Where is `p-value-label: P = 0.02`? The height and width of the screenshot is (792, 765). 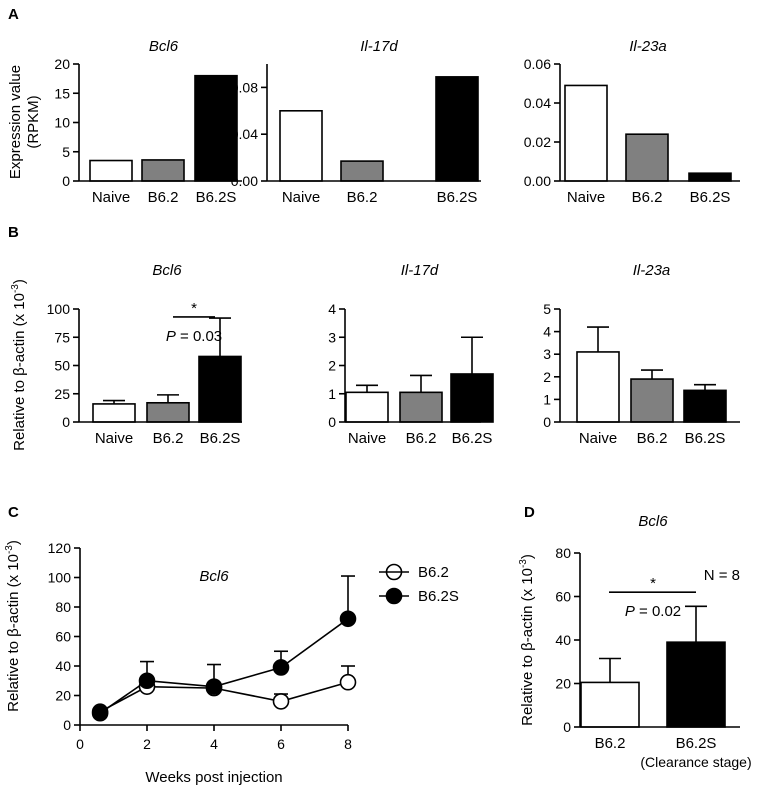
p-value-label: P = 0.02 is located at coordinates (653, 611).